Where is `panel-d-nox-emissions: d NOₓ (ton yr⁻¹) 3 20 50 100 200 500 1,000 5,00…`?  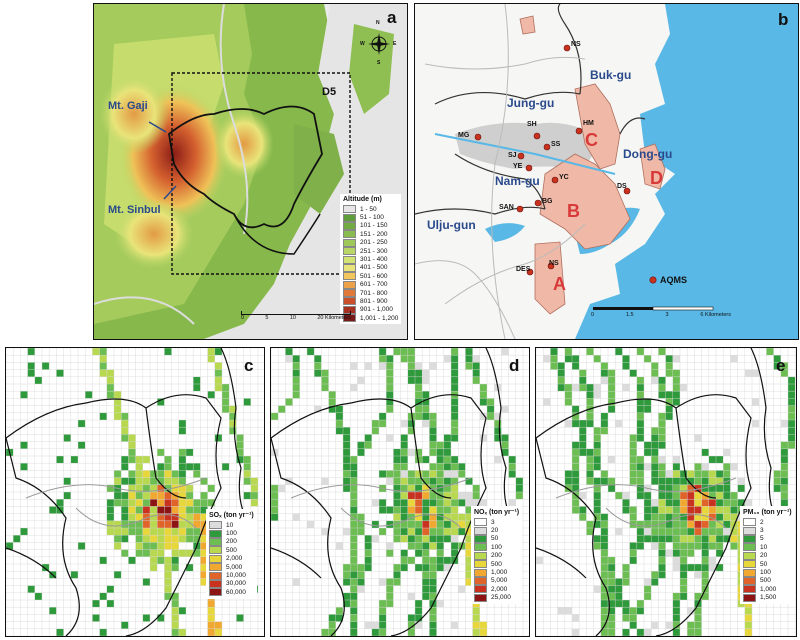
panel-d-nox-emissions: d NOₓ (ton yr⁻¹) 3 20 50 100 200 500 1,000 5,00… is located at coordinates (400, 492).